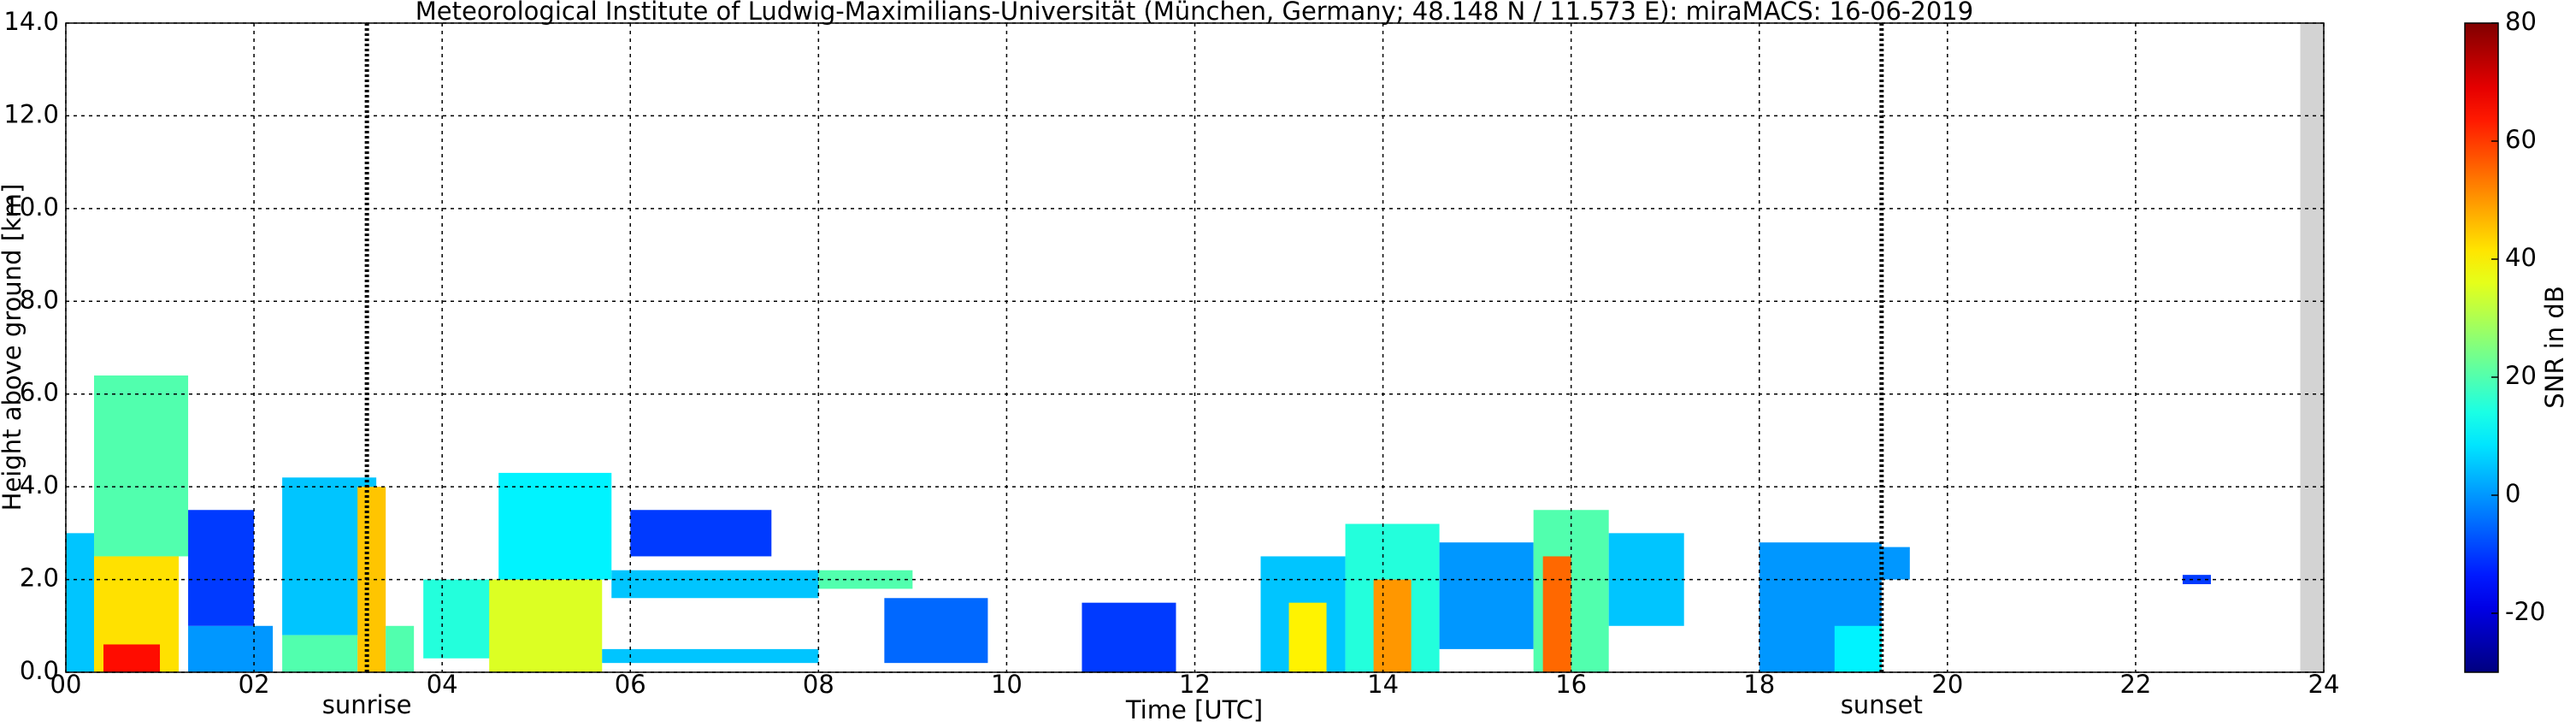 Image resolution: width=2576 pixels, height=727 pixels. I want to click on x-tick-label: 22, so click(2135, 684).